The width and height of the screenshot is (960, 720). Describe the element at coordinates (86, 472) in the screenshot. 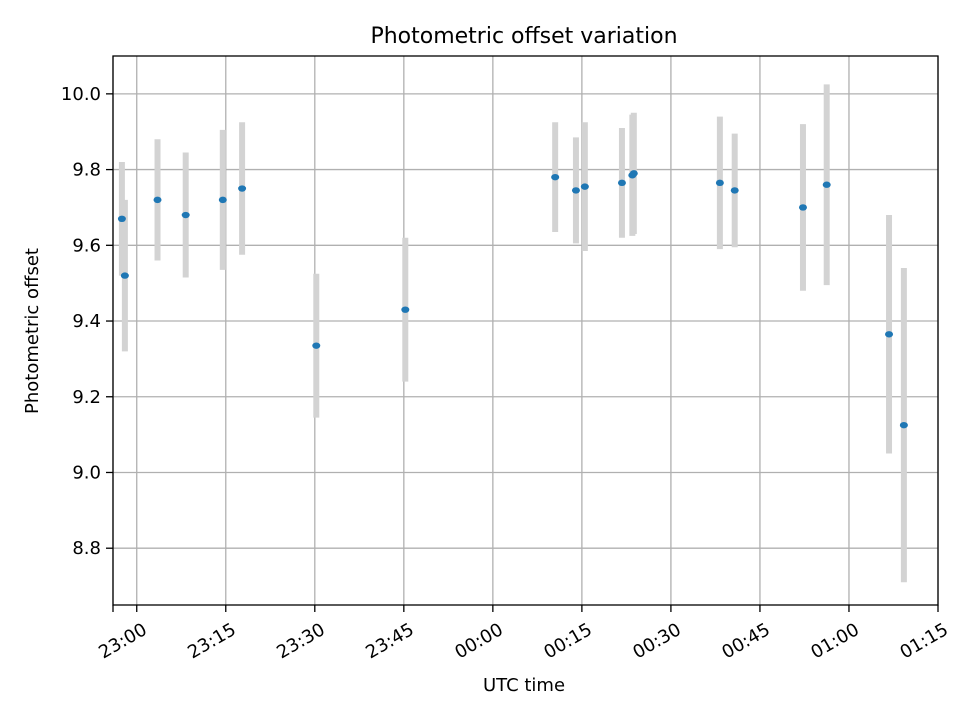

I see `y-tick-label: 9.0` at that location.